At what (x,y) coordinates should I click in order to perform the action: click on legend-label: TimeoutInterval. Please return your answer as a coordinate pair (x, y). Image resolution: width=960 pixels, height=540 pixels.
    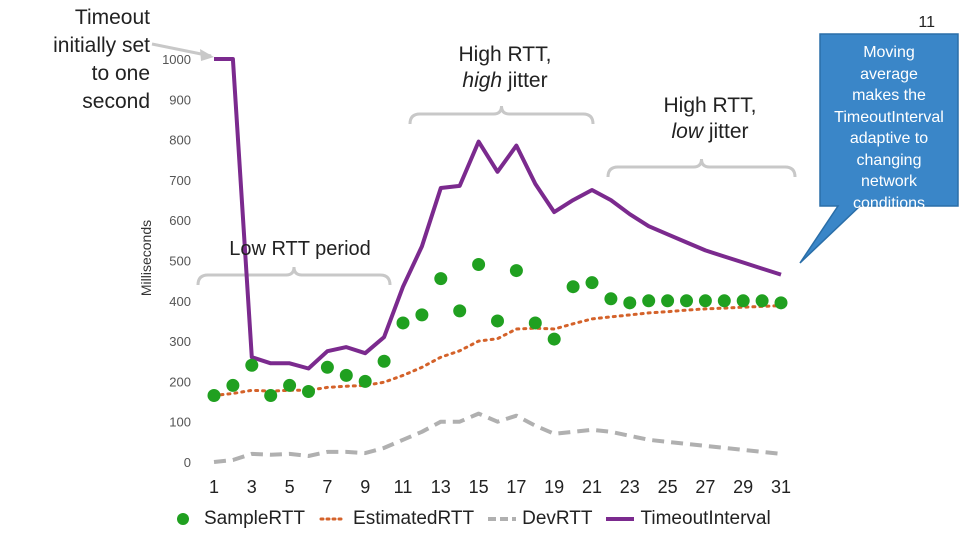
    Looking at the image, I should click on (705, 518).